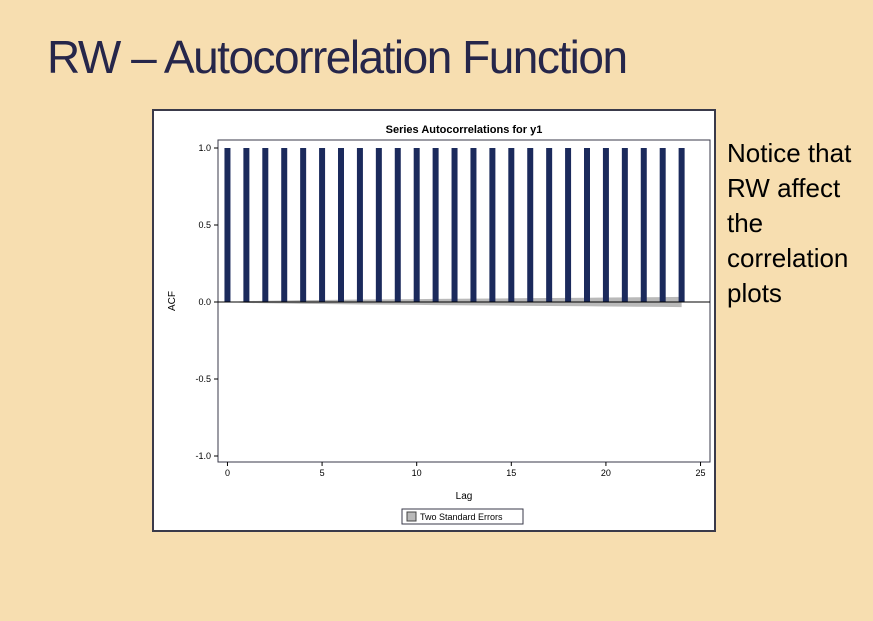  I want to click on y-tick-label: 0.5, so click(204, 225).